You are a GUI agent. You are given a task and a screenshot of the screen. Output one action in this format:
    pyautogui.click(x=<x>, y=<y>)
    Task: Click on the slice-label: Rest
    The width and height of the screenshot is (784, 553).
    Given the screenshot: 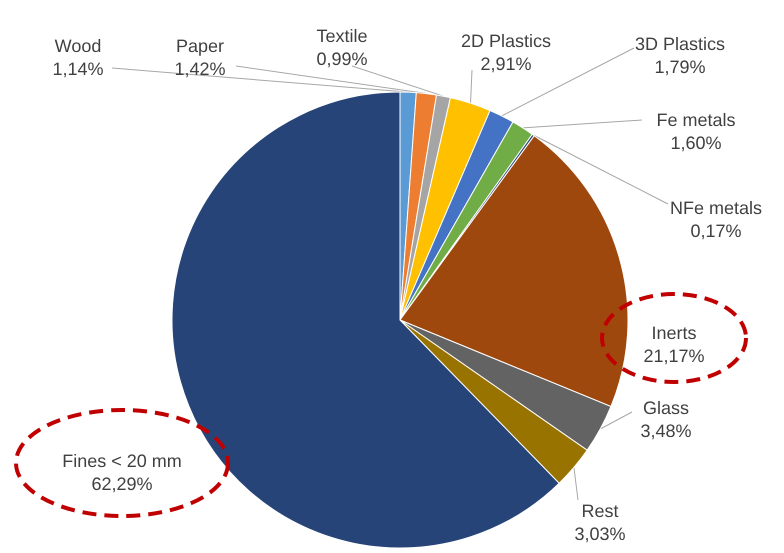 What is the action you would take?
    pyautogui.click(x=600, y=511)
    